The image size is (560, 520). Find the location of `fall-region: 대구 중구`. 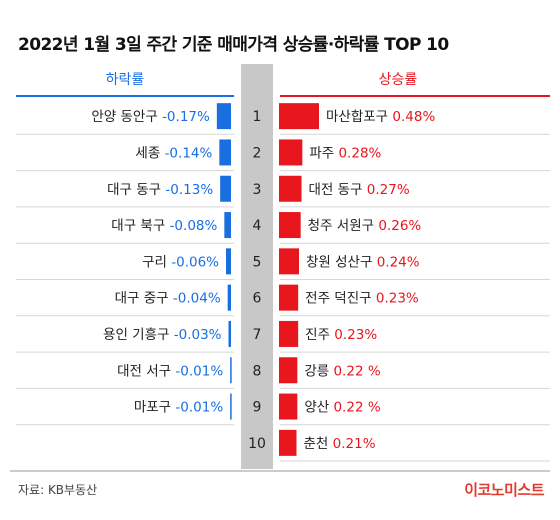

fall-region: 대구 중구 is located at coordinates (144, 299).